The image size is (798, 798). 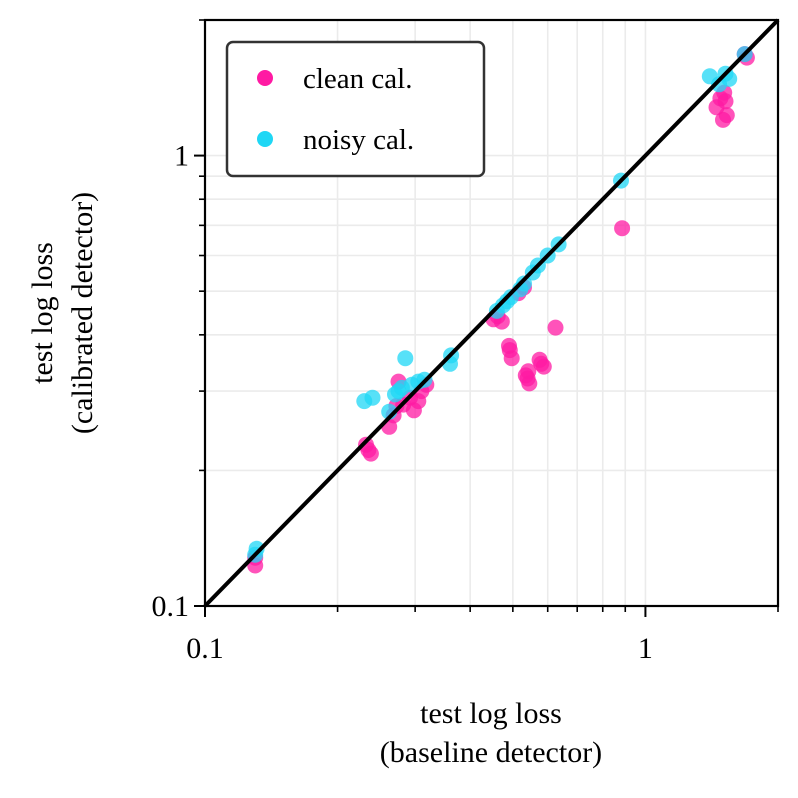 I want to click on y-axis-label-line-1: test log loss, so click(x=42, y=313).